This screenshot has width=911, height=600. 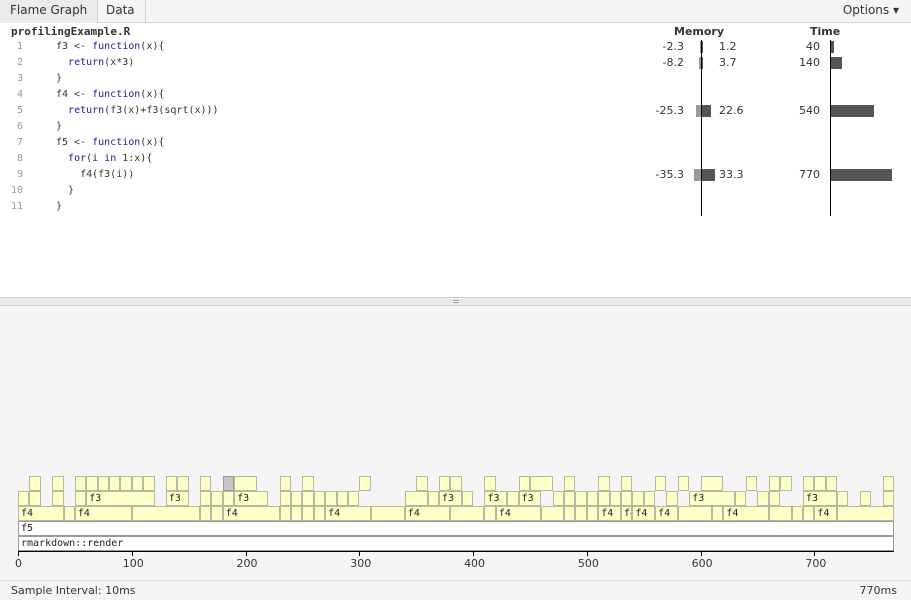 I want to click on options-menu-button: Options ▾, so click(x=870, y=10).